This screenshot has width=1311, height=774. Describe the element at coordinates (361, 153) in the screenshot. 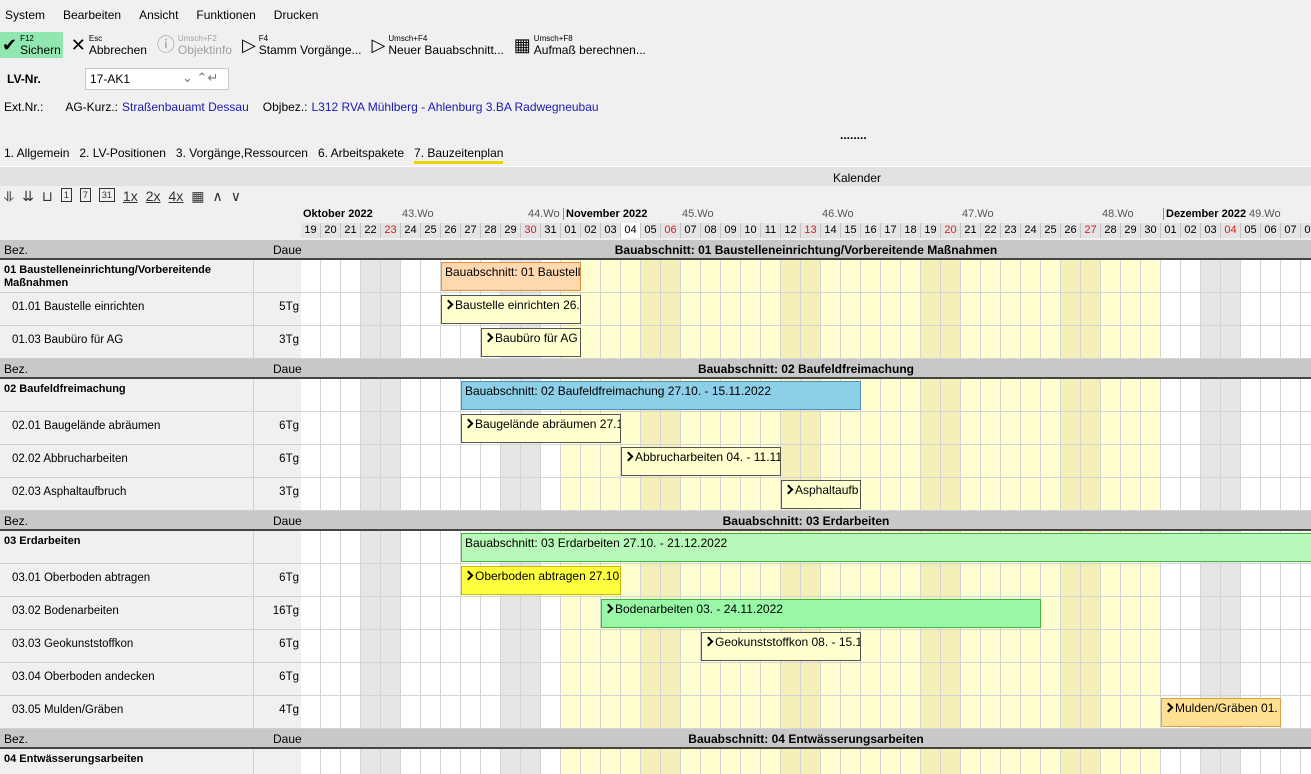

I see `tab-4: 6. Arbeitspakete` at that location.